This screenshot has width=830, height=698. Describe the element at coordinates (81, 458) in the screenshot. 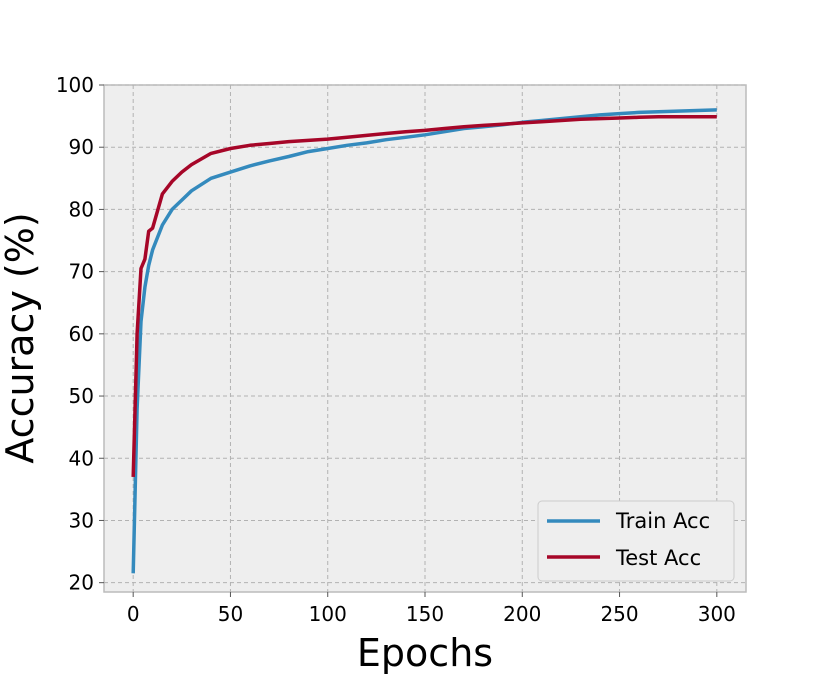

I see `y-tick-label: 40` at that location.